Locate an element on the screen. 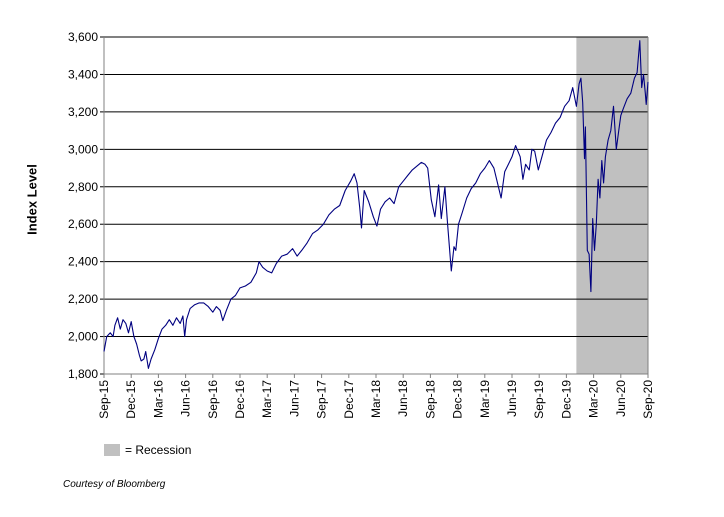 The width and height of the screenshot is (724, 517). x-tick-label: Jun-20 is located at coordinates (621, 398).